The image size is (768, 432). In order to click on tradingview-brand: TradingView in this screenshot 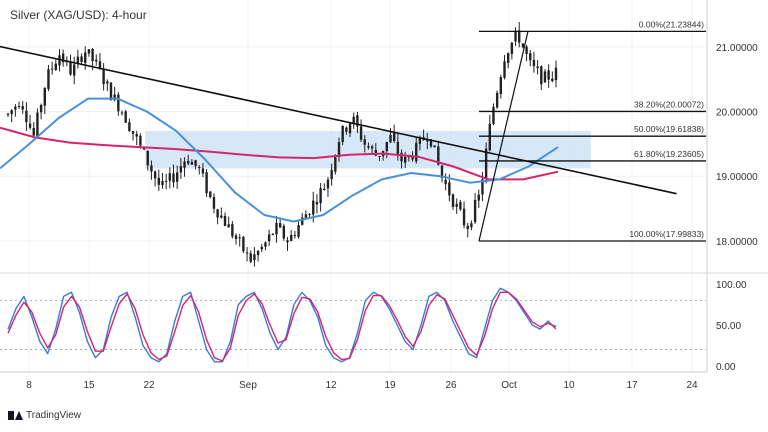, I will do `click(54, 415)`.